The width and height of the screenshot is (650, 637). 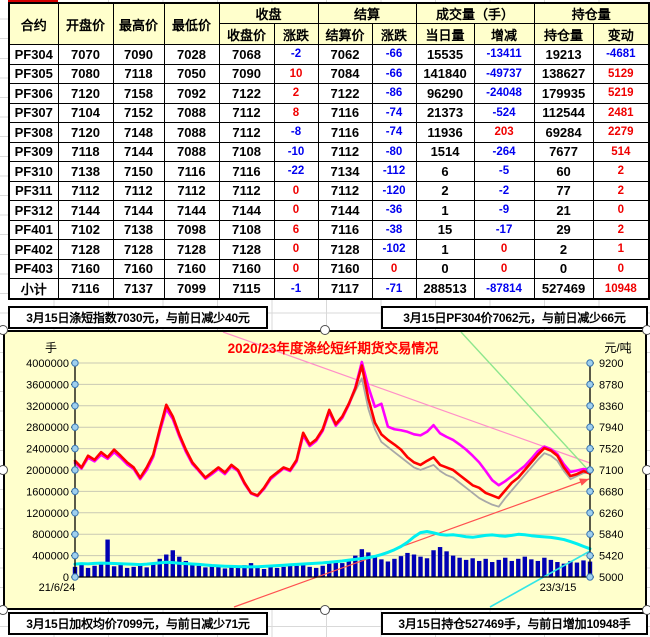 I want to click on cell-vchg: -24048, so click(x=504, y=93).